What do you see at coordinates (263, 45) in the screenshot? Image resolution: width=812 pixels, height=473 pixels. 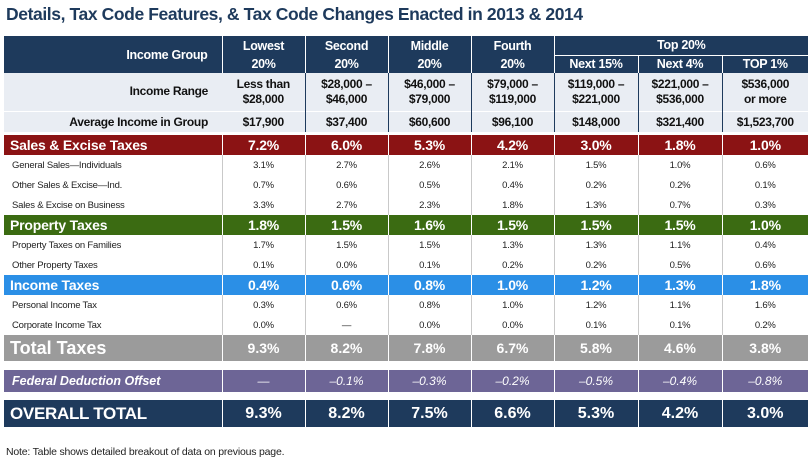 I see `header-lowest: Lowest` at bounding box center [263, 45].